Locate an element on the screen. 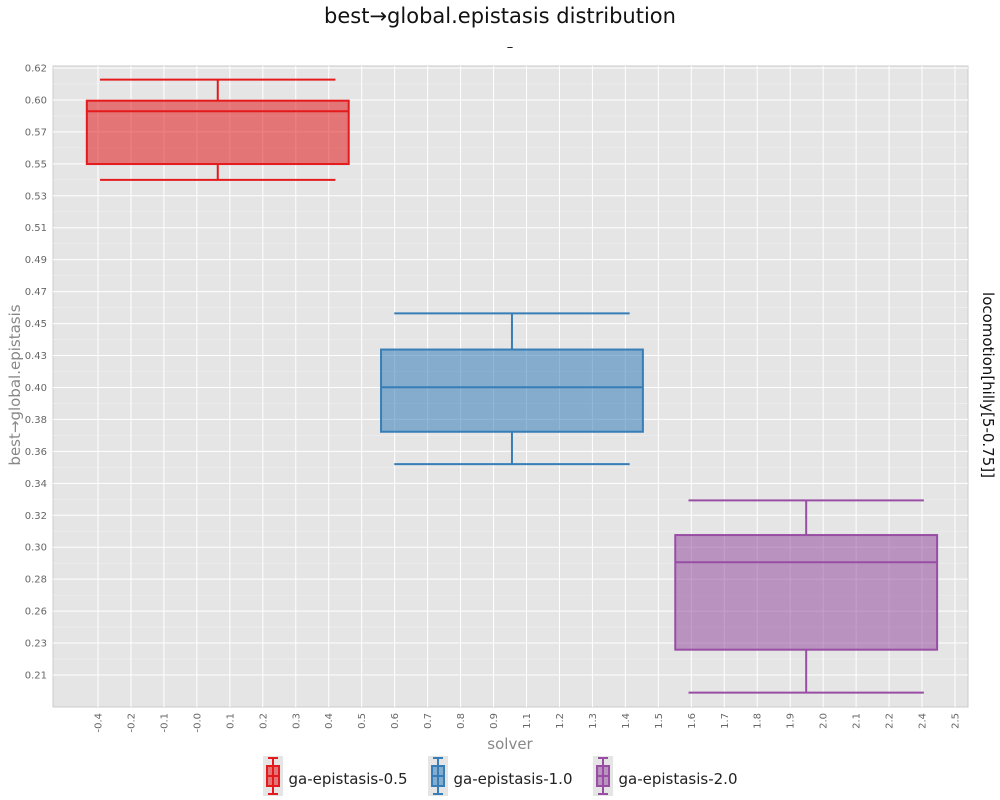 The image size is (1000, 800). y-tick-label: 0.23 is located at coordinates (36, 644).